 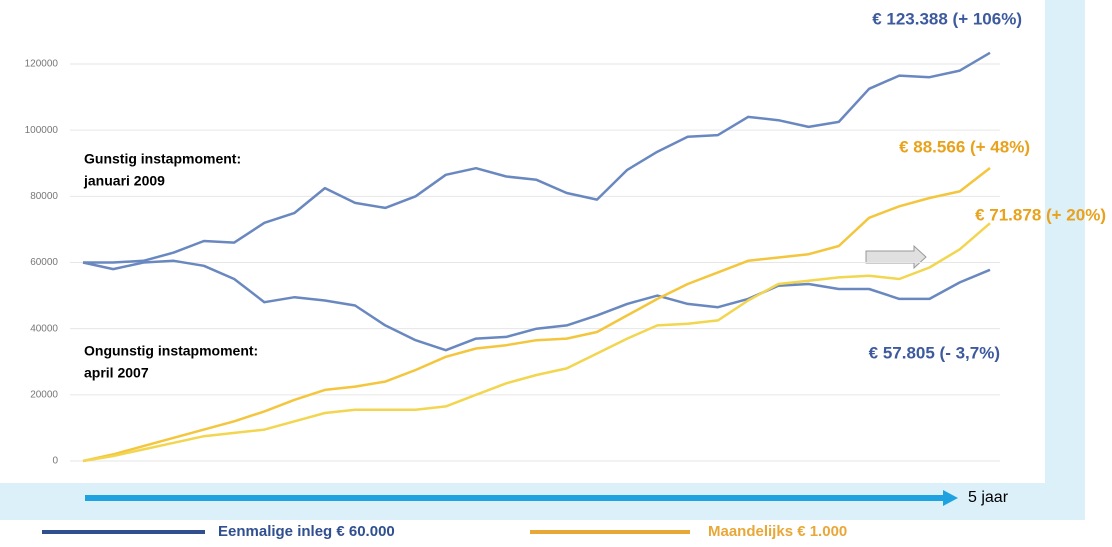 I want to click on end-label: € 71.878 (+ 20%), so click(x=1040, y=214).